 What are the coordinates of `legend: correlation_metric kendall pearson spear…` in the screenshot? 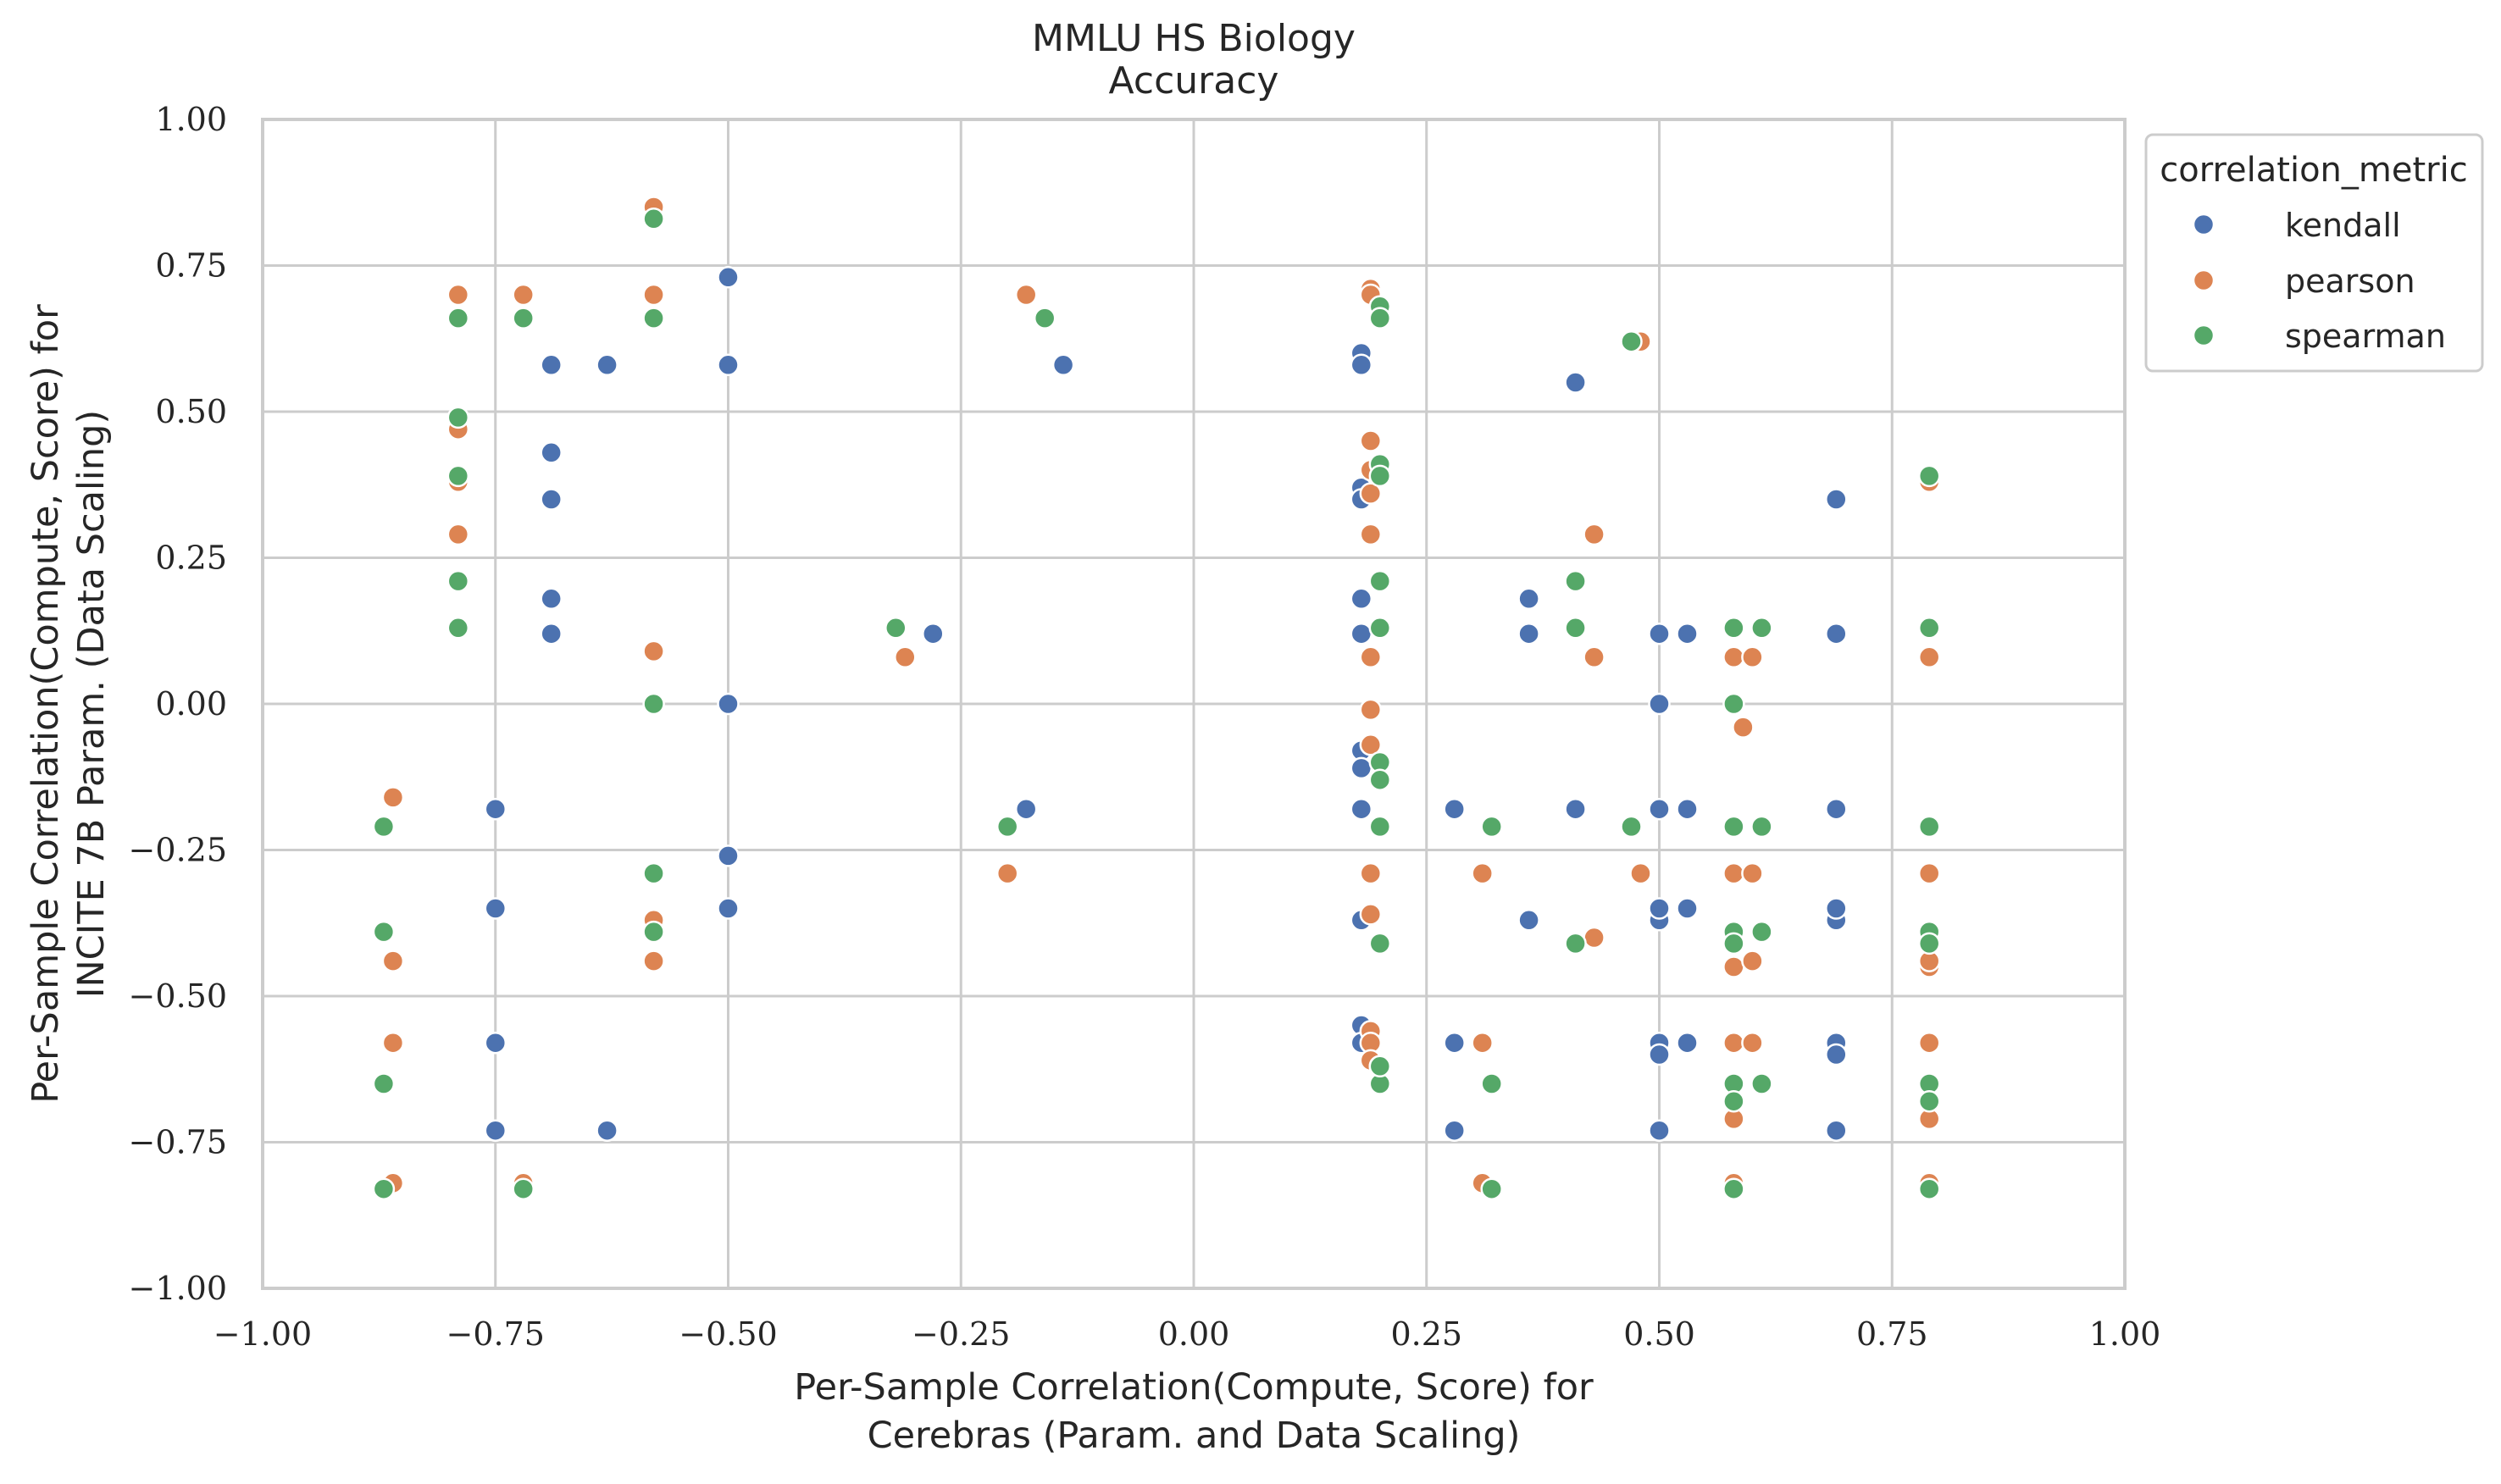 It's located at (2314, 253).